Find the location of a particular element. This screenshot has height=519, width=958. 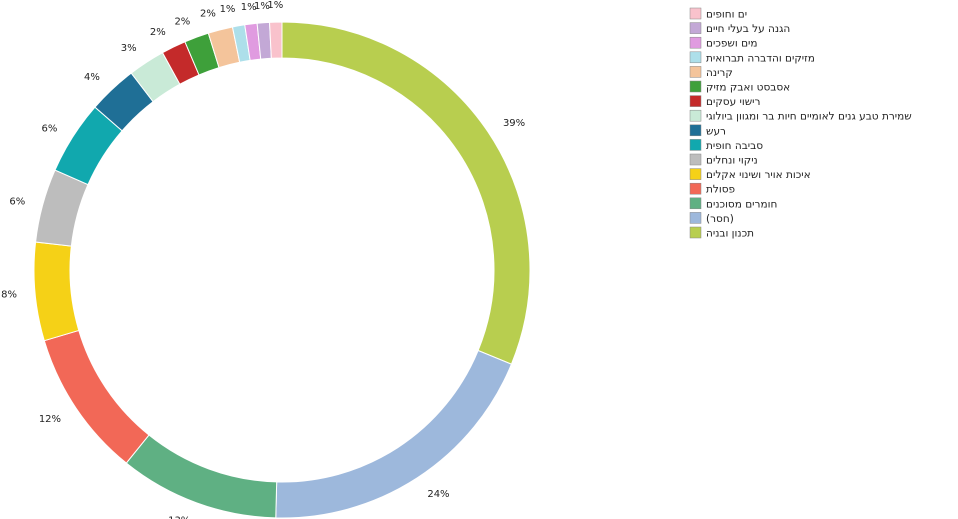

legend-label: הגנה על בעלי חיים is located at coordinates (748, 29).